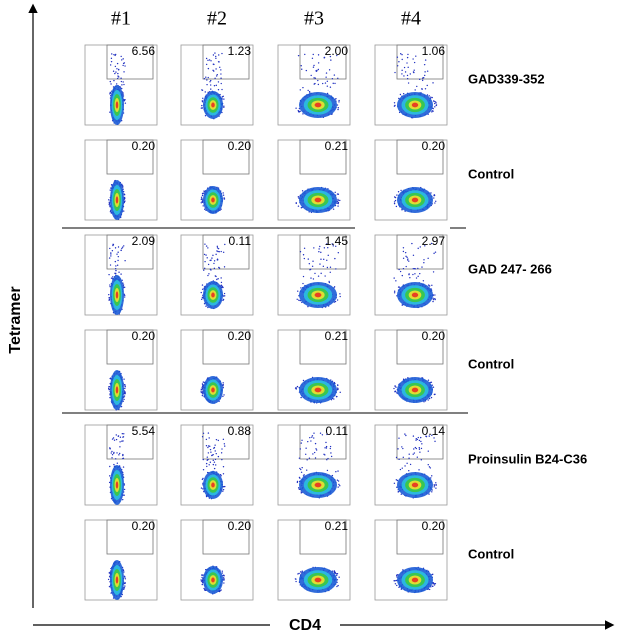 The image size is (620, 640). I want to click on gate-value: 5.54, so click(144, 431).